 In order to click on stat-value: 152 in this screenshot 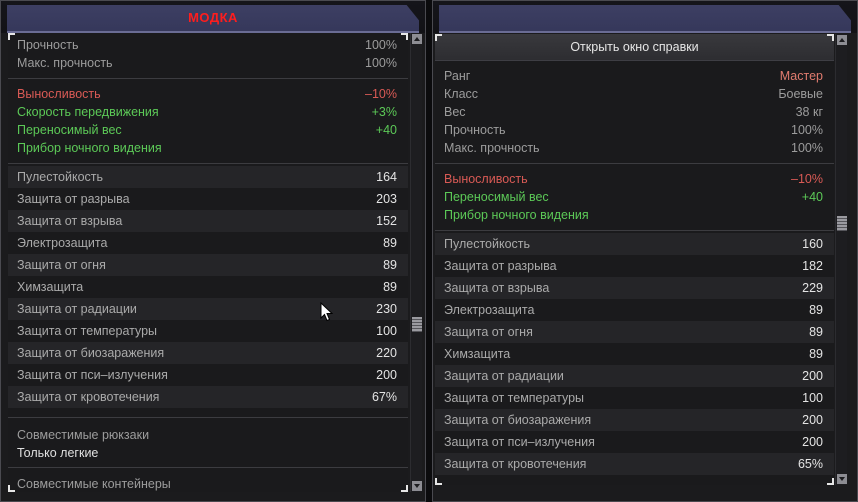, I will do `click(386, 221)`.